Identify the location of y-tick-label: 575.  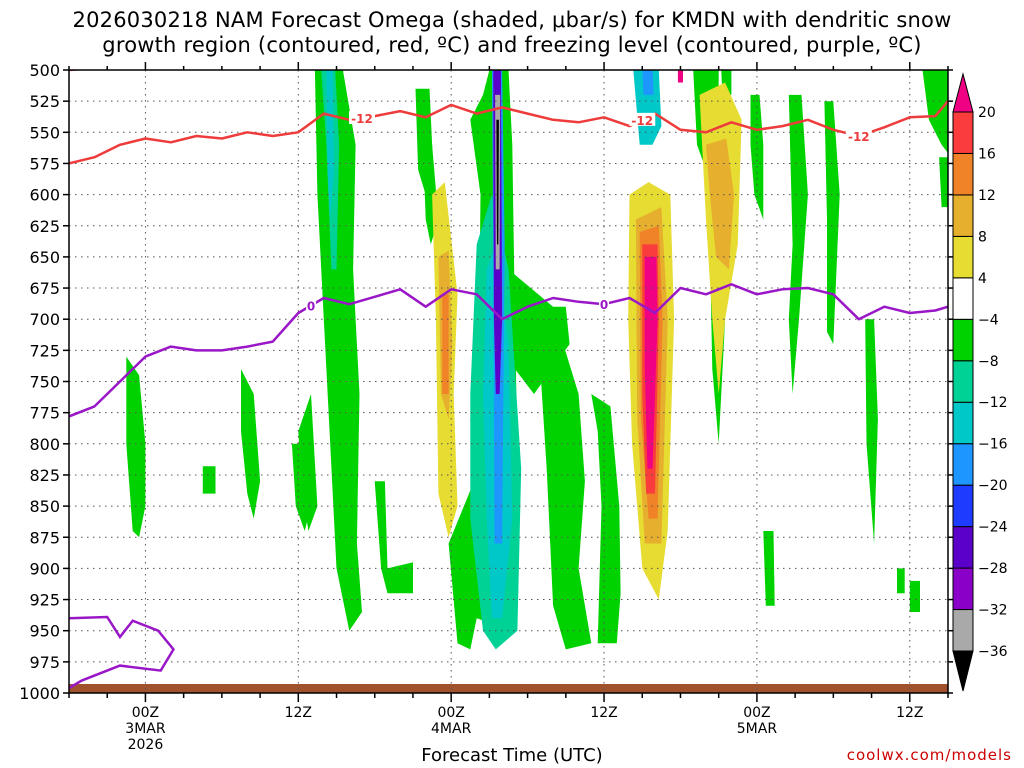
(44, 163).